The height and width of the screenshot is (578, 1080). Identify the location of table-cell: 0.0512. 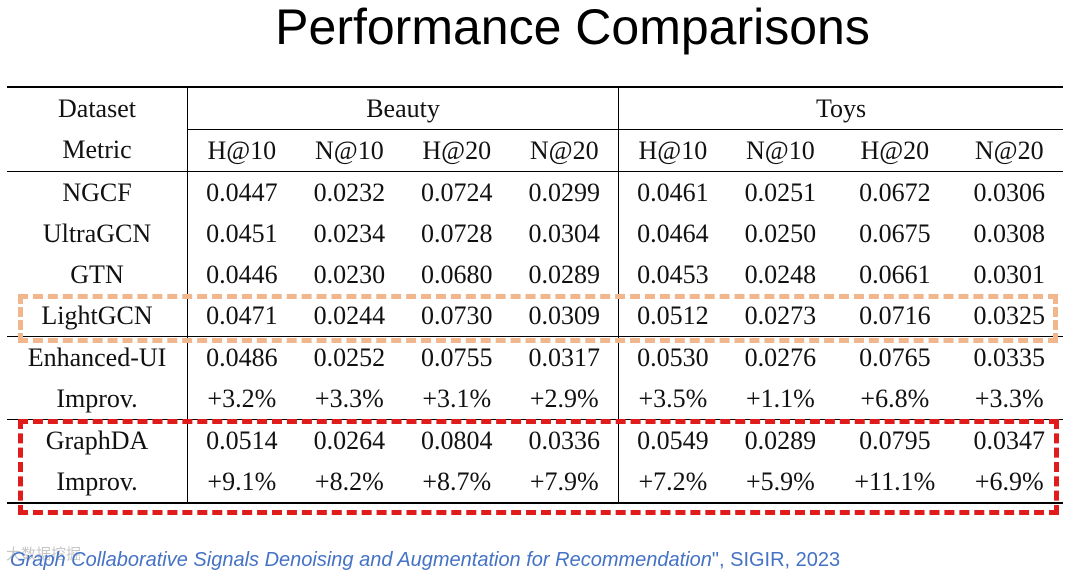
(673, 315).